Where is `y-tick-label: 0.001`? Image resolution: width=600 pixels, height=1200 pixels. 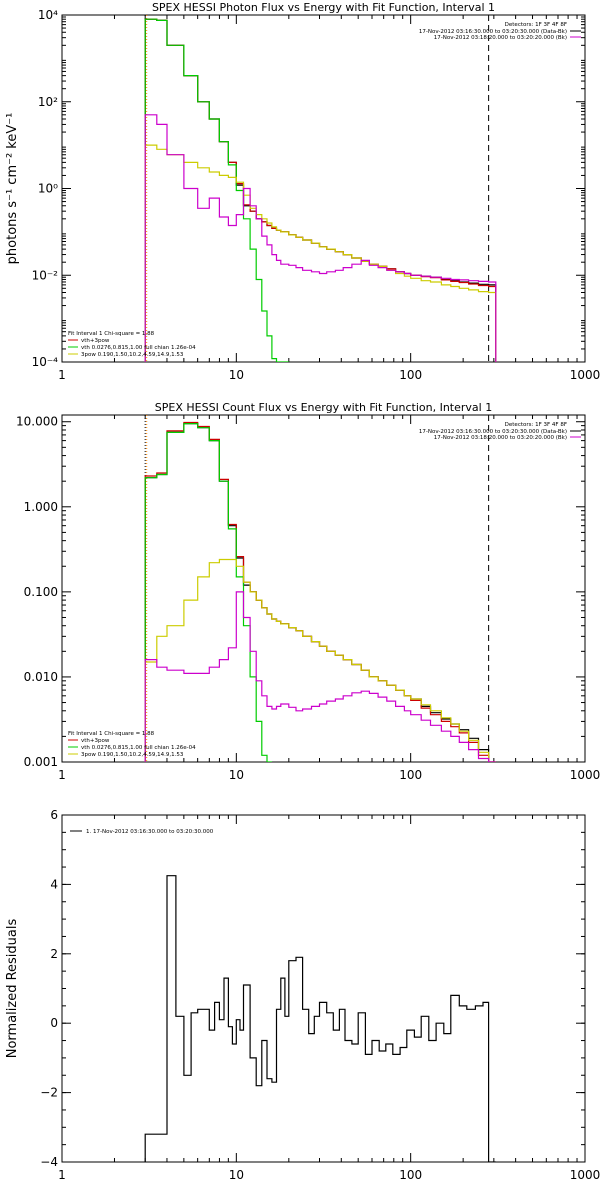 y-tick-label: 0.001 is located at coordinates (41, 762).